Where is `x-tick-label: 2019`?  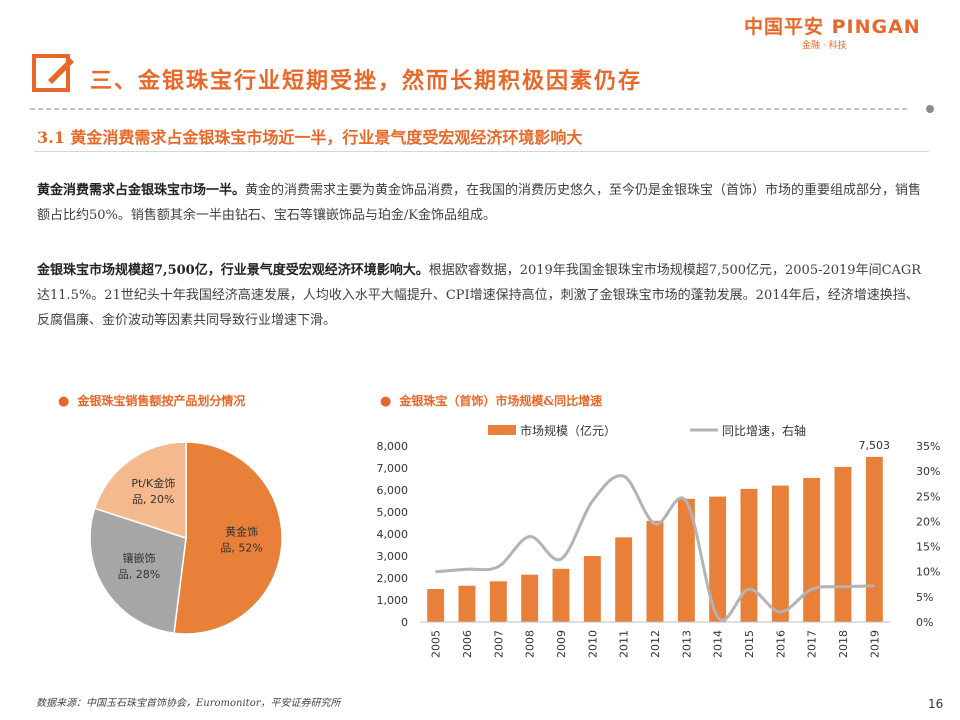
x-tick-label: 2019 is located at coordinates (874, 644).